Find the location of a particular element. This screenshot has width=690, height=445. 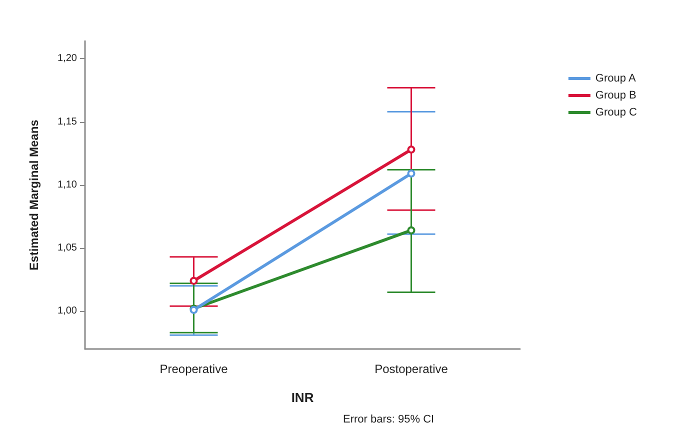

legend-label: Group B is located at coordinates (615, 96).